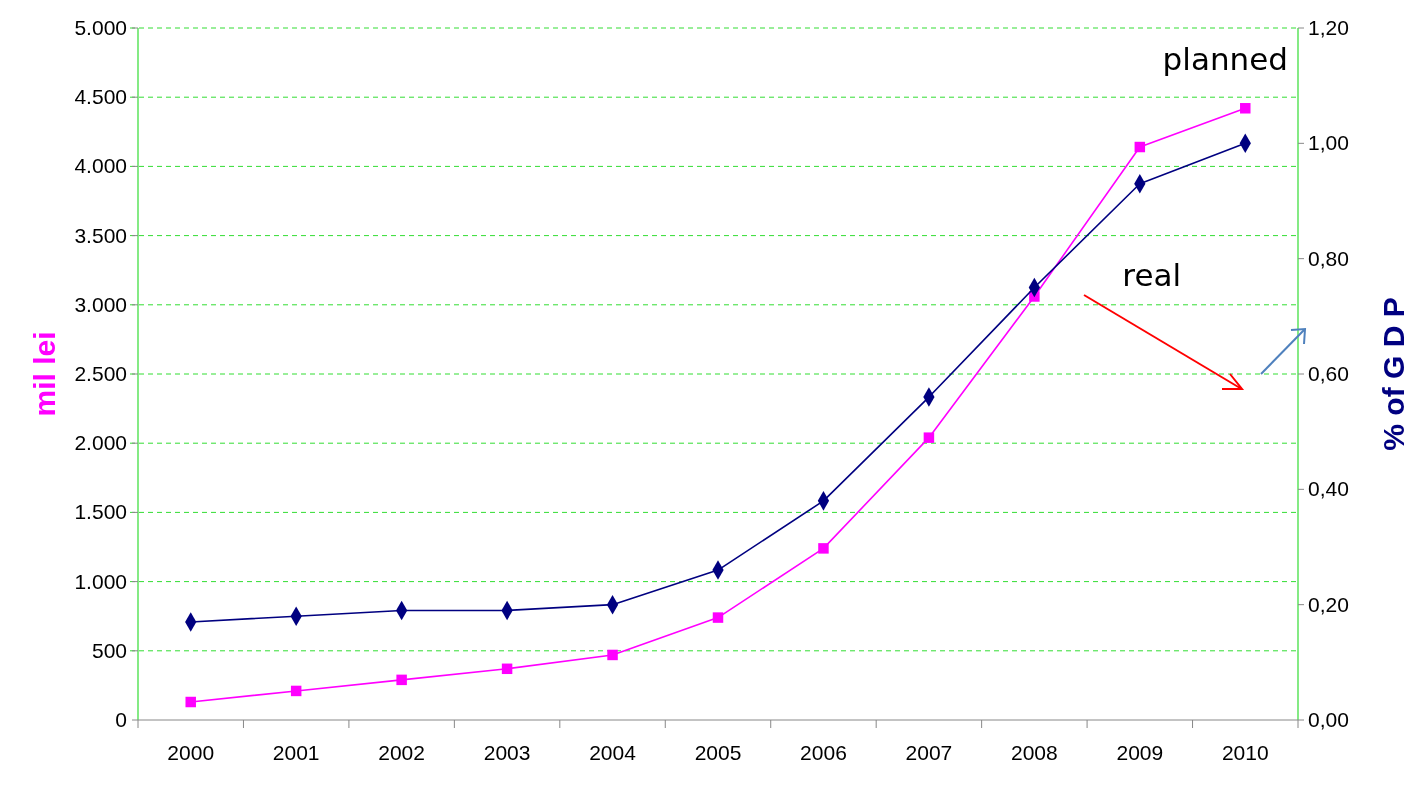  I want to click on x-tick-label: 2001, so click(296, 752).